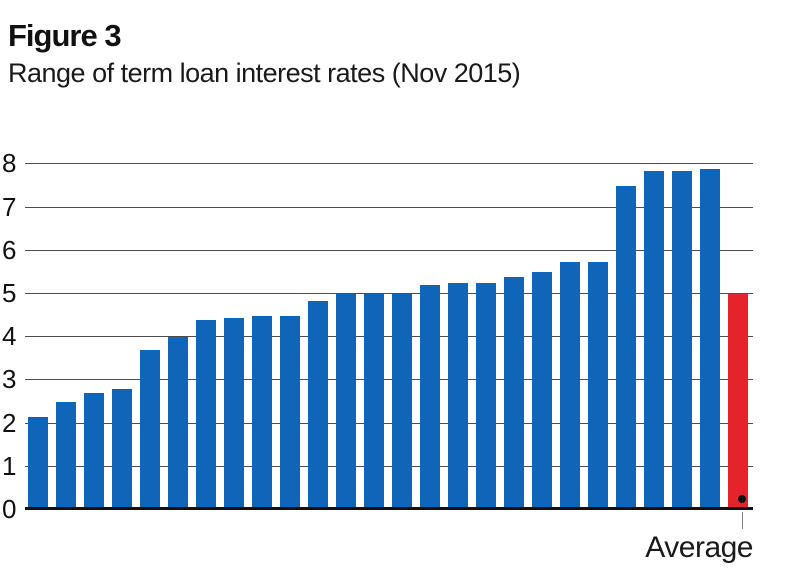 The image size is (790, 574). I want to click on y-axis-tick-label-0: 0, so click(9, 509).